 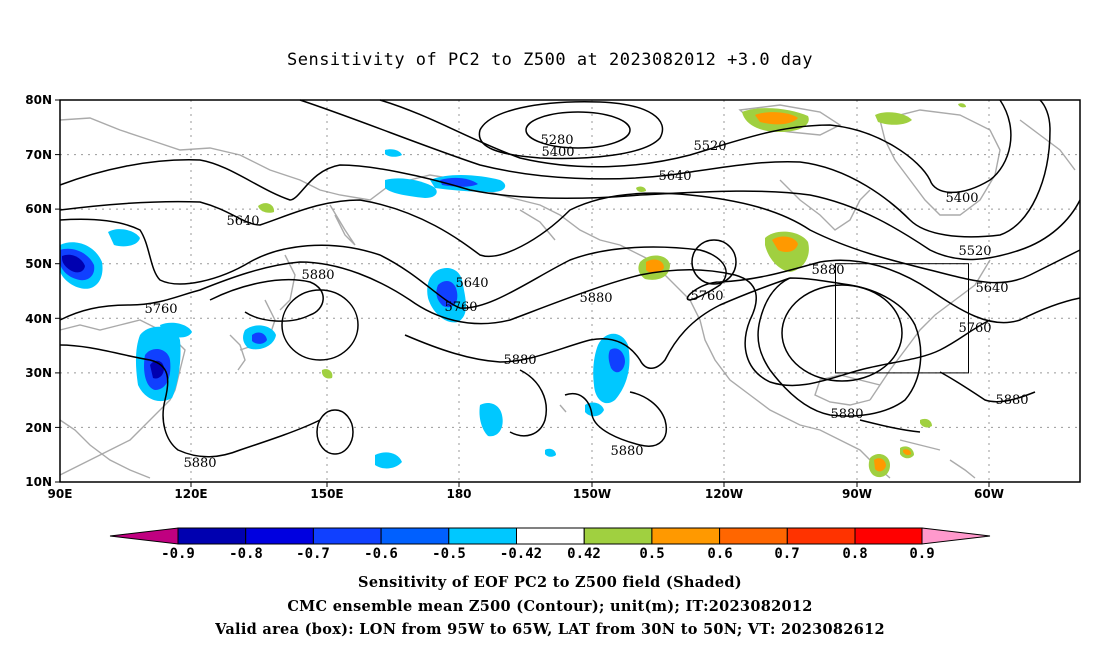 I want to click on colorbar-label: -0.8, so click(x=246, y=554).